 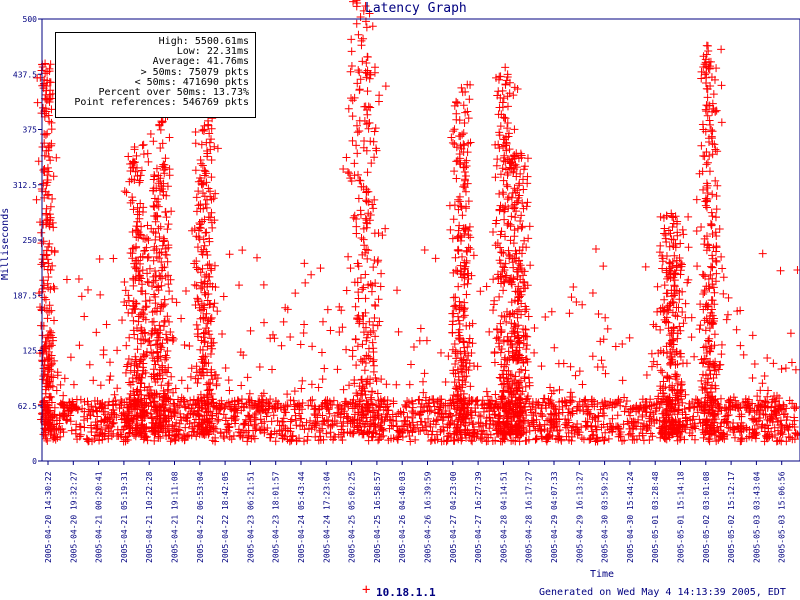 I want to click on x-tick-label: 2005-04-26 04:40:03, so click(x=402, y=517).